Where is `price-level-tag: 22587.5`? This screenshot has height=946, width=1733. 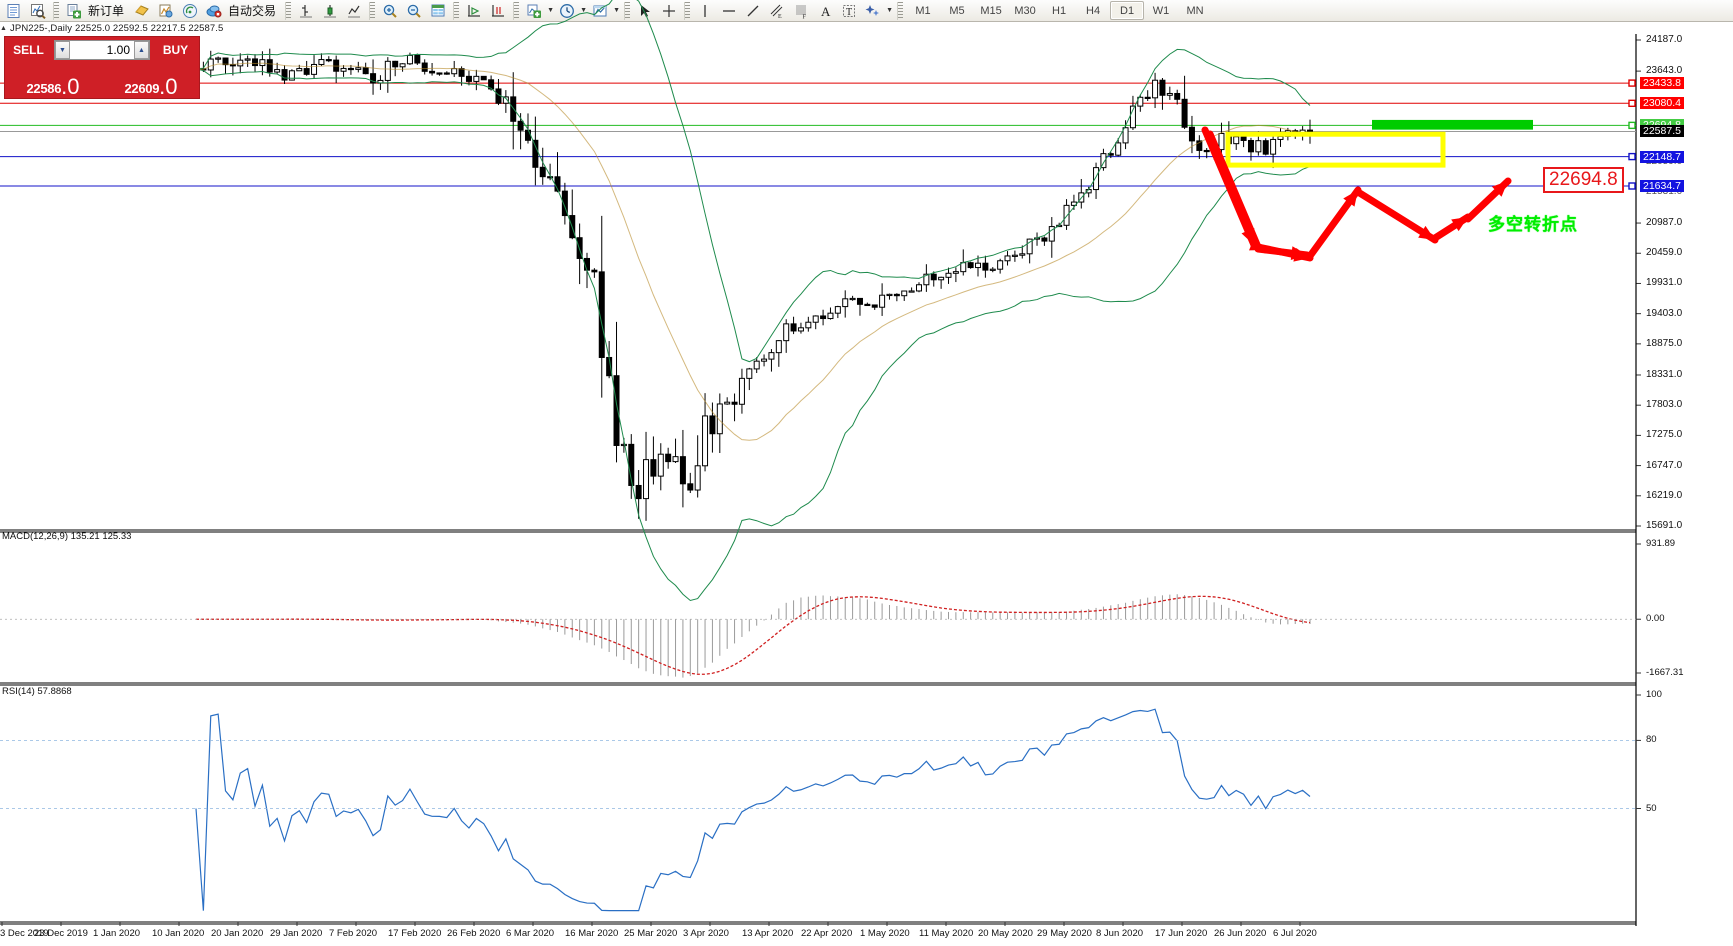
price-level-tag: 22587.5 is located at coordinates (1662, 131).